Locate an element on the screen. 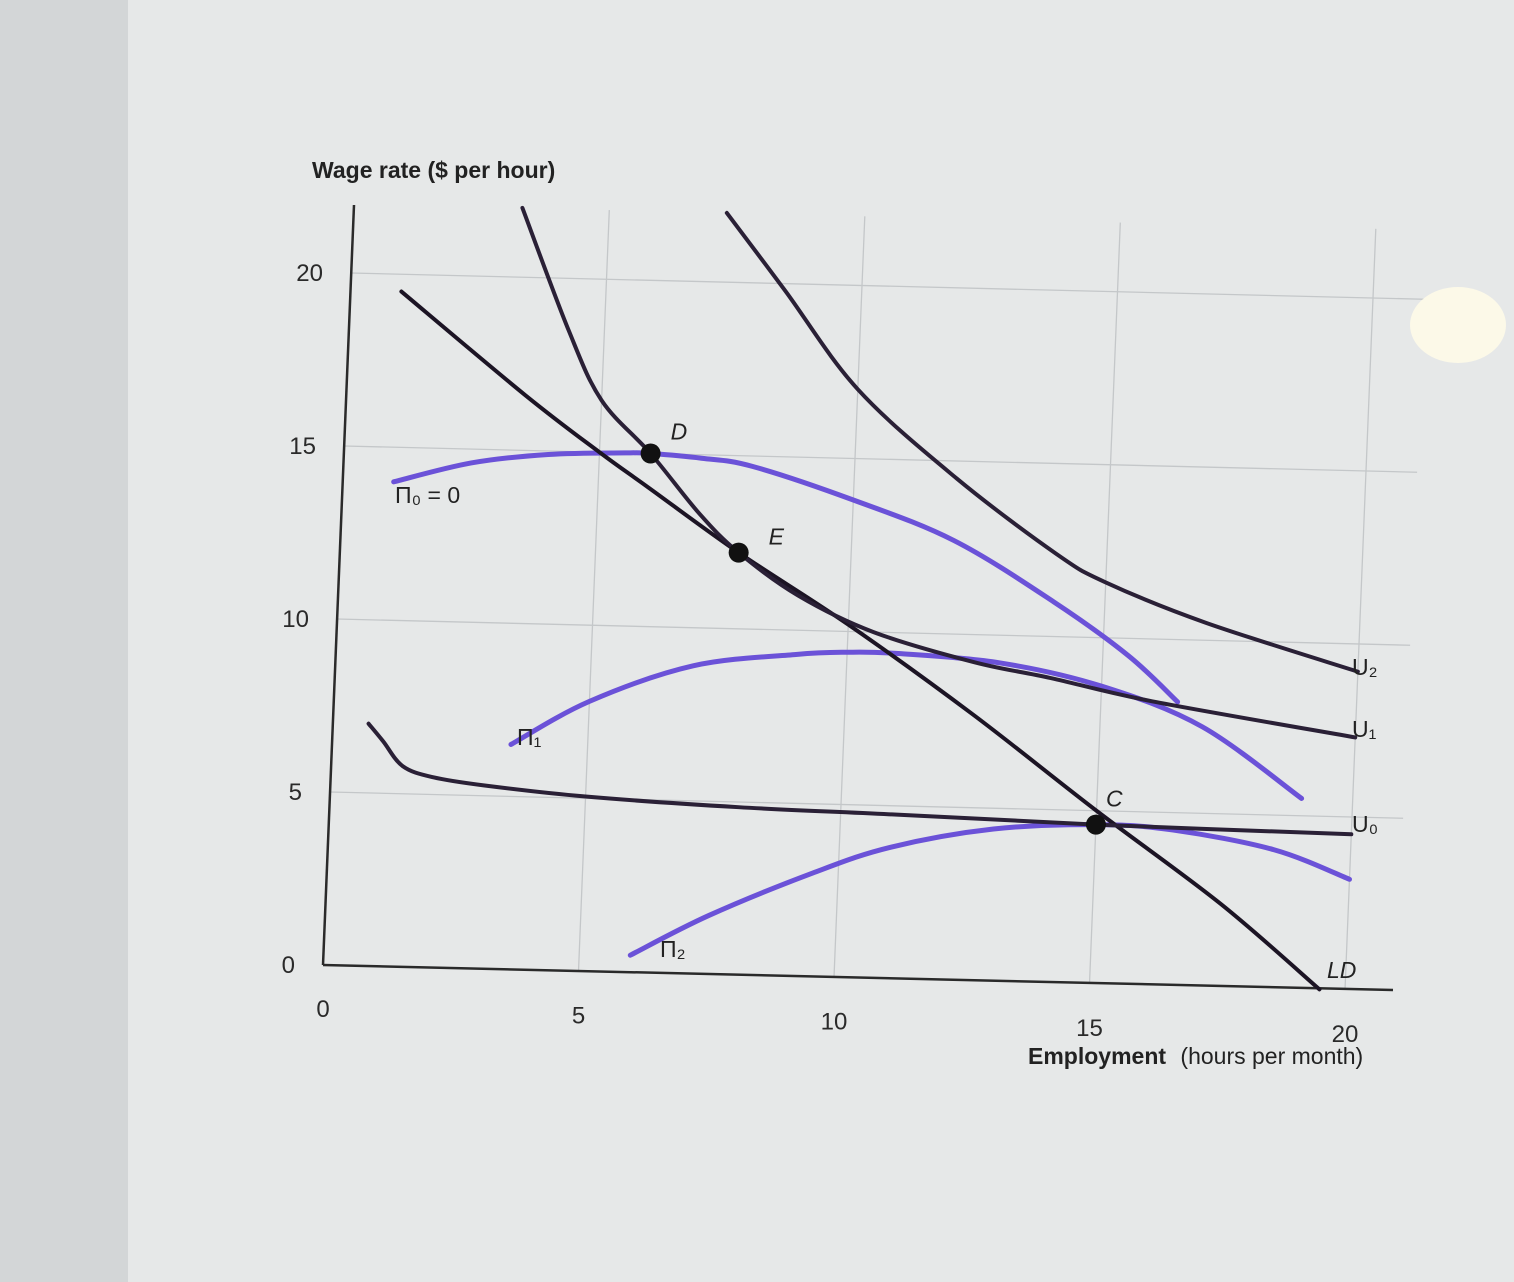  series-line-u₀ is located at coordinates (860, 779).